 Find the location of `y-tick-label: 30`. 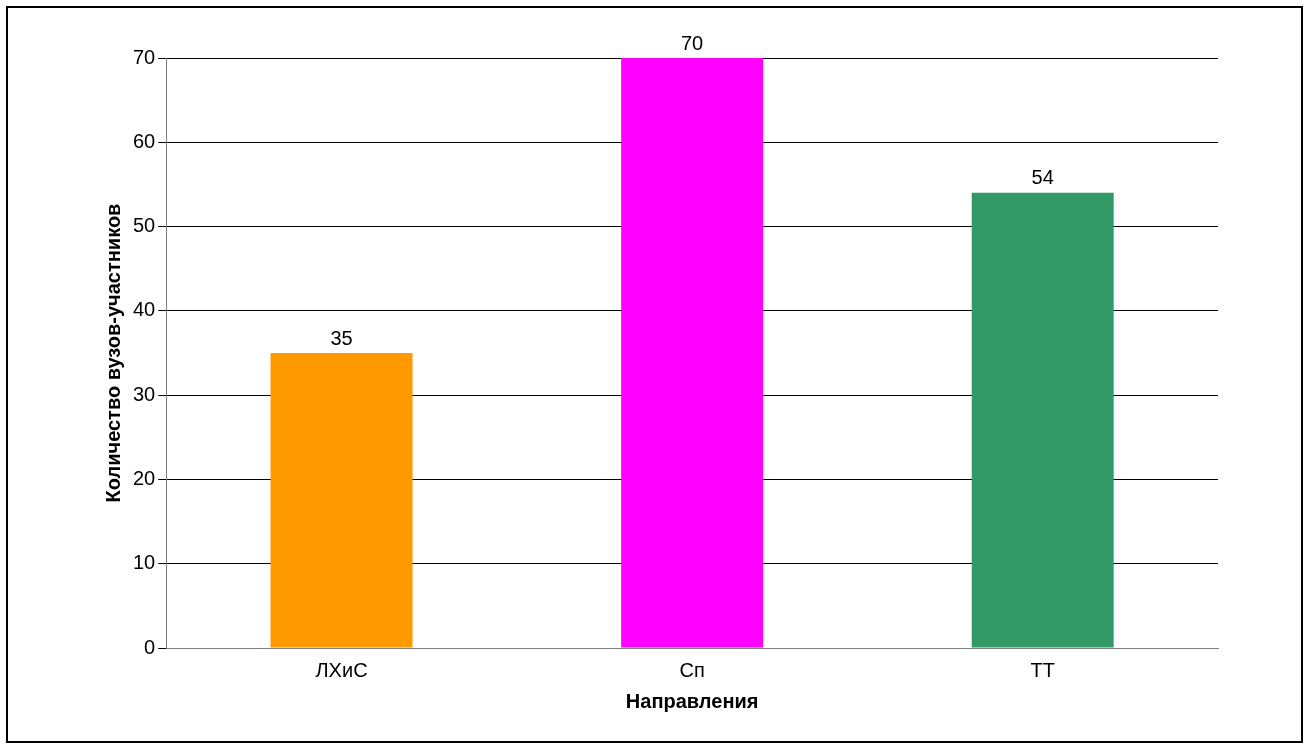

y-tick-label: 30 is located at coordinates (144, 393).